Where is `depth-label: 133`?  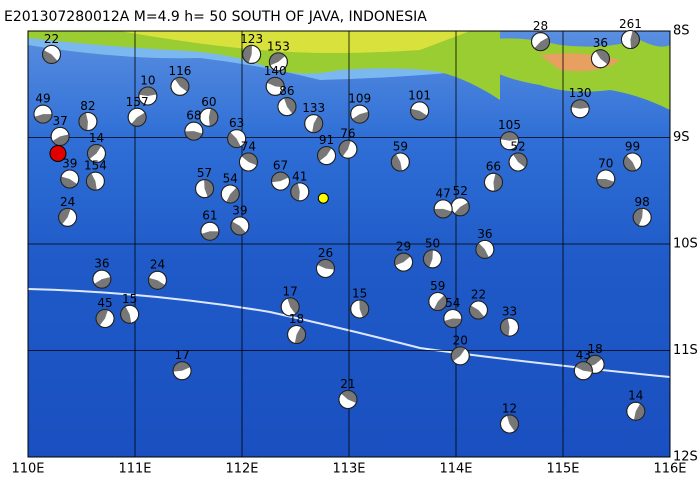
depth-label: 133 is located at coordinates (313, 108).